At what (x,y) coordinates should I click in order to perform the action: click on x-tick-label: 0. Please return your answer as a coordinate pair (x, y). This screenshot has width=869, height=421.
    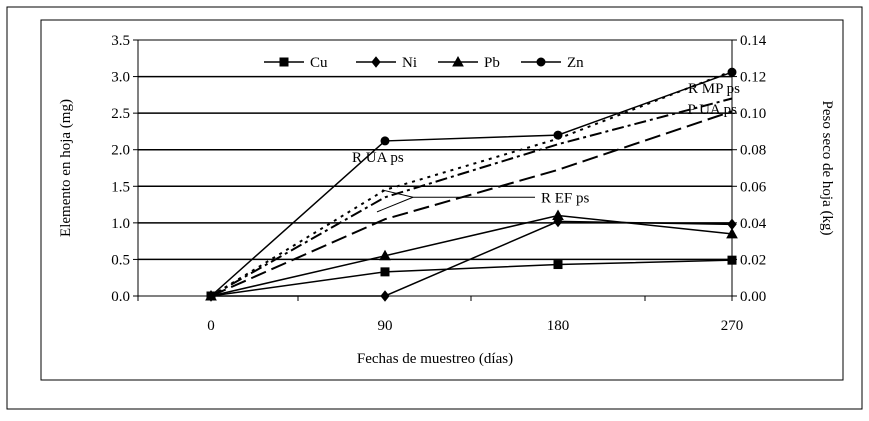
    Looking at the image, I should click on (211, 326).